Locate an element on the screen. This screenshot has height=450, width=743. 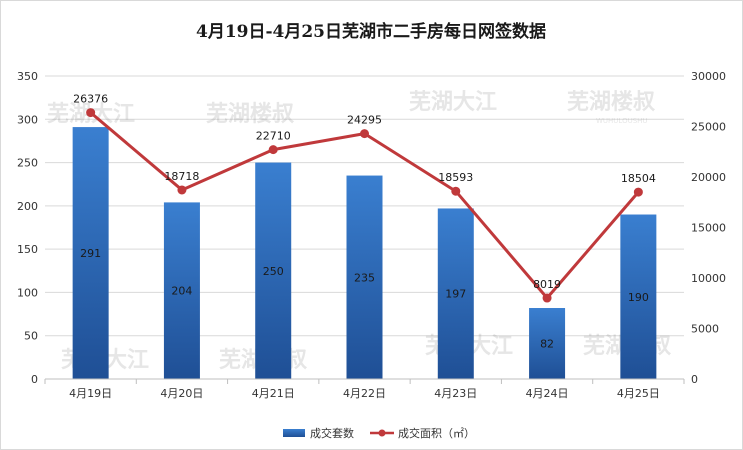
y-right-tick-label: 20000 is located at coordinates (708, 177).